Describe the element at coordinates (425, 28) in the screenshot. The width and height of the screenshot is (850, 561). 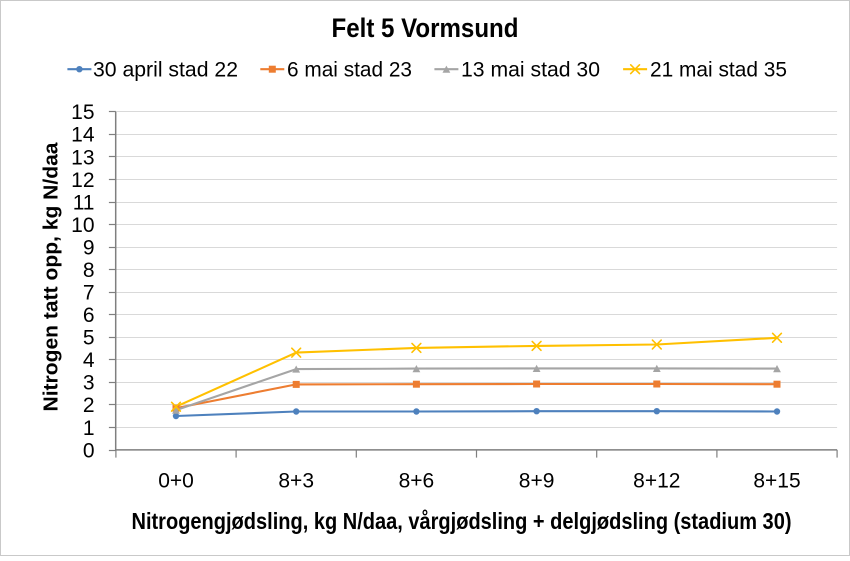
I see `svg-text: Felt 5 Vormsund` at that location.